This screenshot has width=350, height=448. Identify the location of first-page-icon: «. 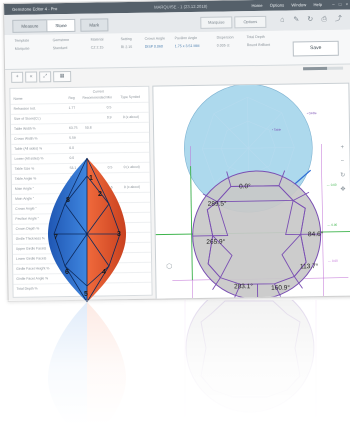
(31, 77).